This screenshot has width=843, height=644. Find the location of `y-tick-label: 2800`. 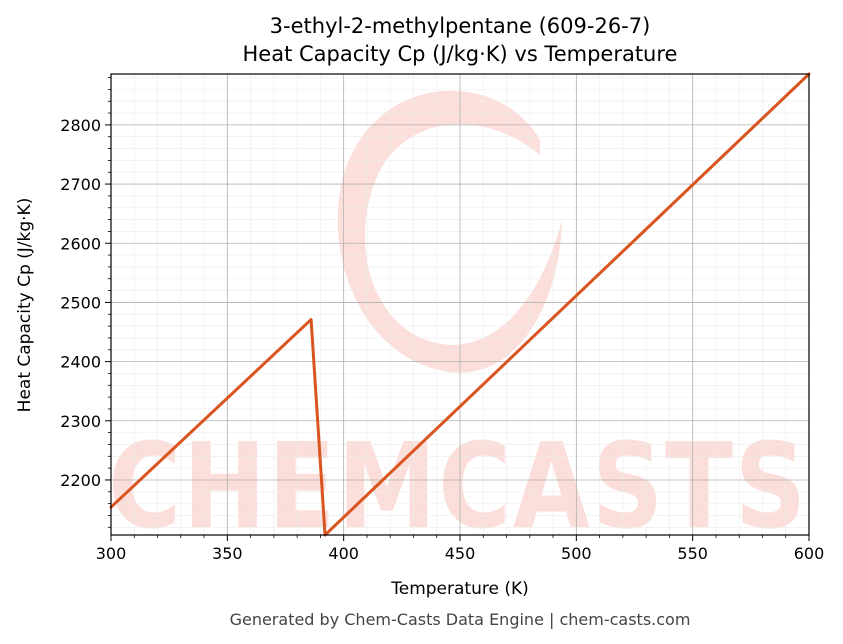

y-tick-label: 2800 is located at coordinates (80, 125).